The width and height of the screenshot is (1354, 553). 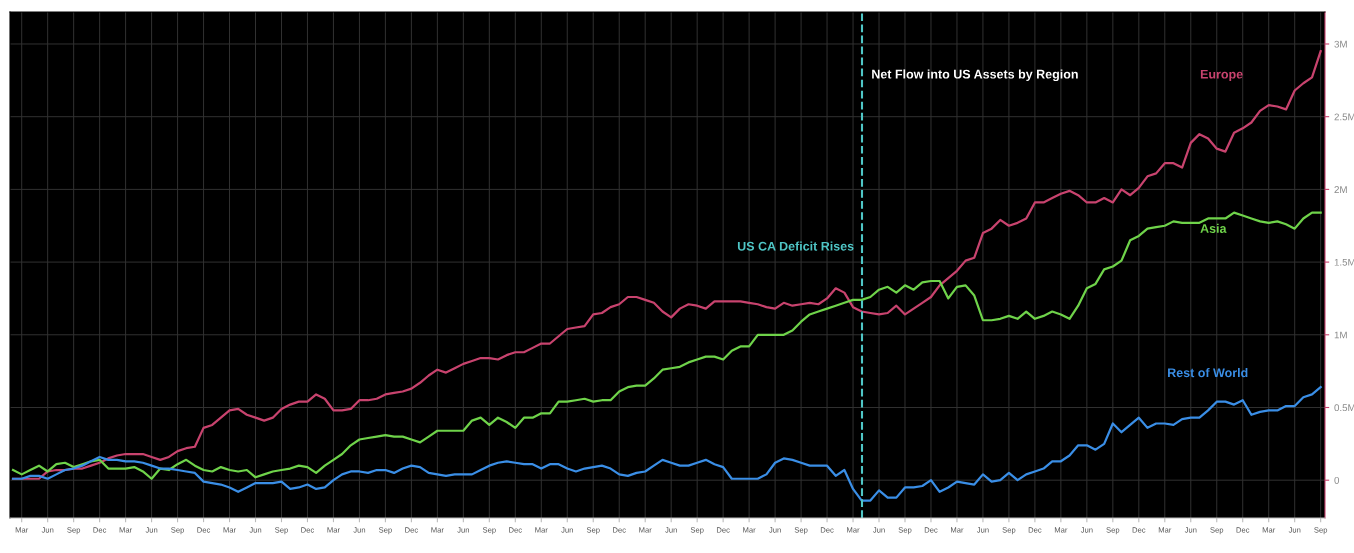 What do you see at coordinates (1208, 372) in the screenshot?
I see `series-label: Rest of World` at bounding box center [1208, 372].